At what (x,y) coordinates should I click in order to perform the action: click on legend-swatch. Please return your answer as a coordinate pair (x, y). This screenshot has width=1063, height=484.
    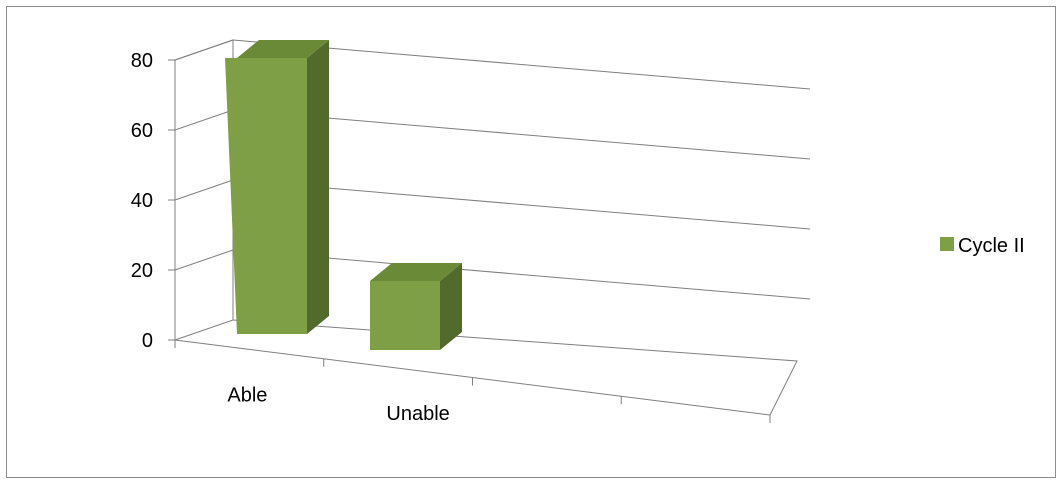
    Looking at the image, I should click on (947, 244).